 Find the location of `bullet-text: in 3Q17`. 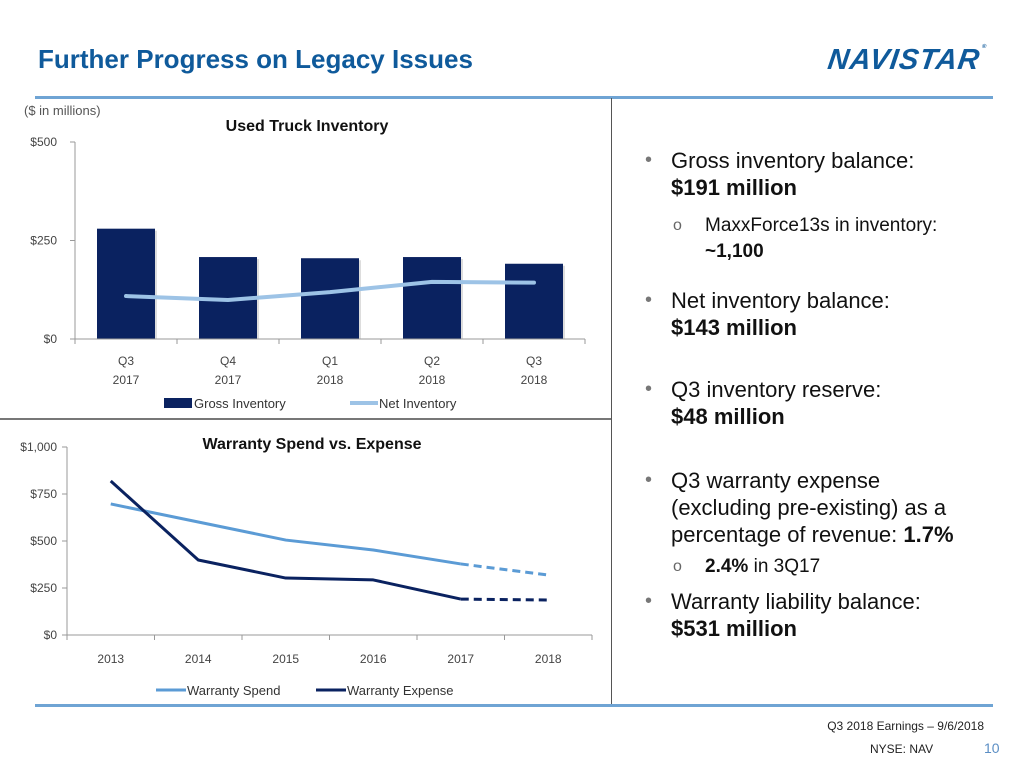

bullet-text: in 3Q17 is located at coordinates (784, 566).